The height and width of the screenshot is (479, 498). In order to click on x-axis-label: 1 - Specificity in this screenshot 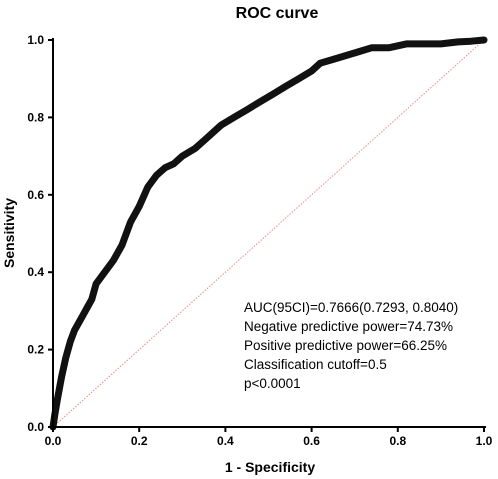, I will do `click(270, 467)`.